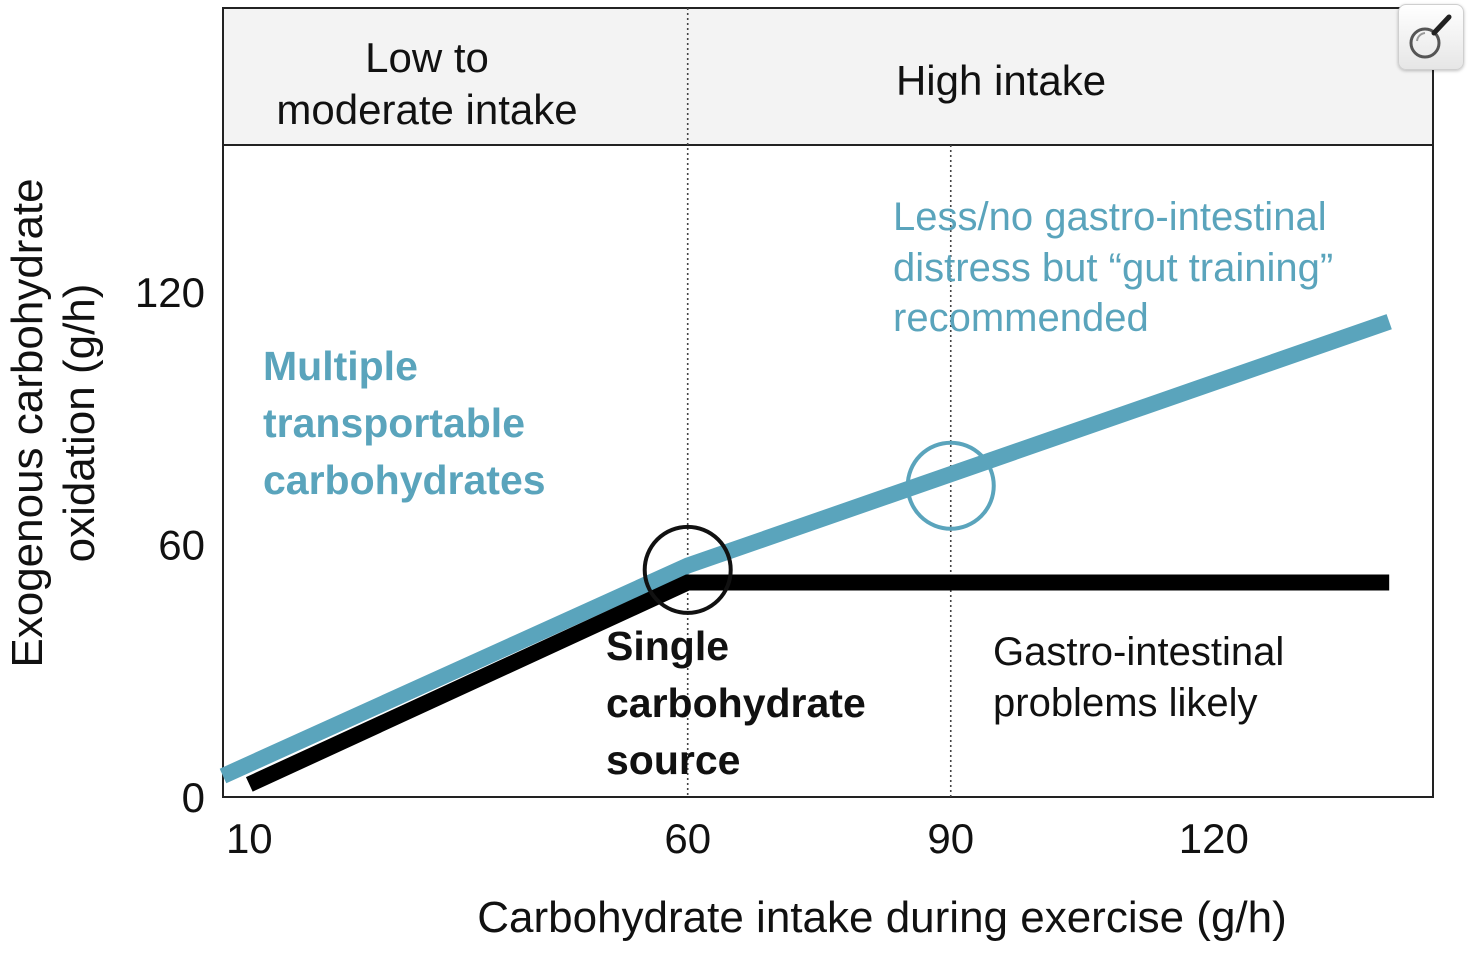 The image size is (1468, 956). What do you see at coordinates (249, 838) in the screenshot?
I see `x-tick-label-10: 10` at bounding box center [249, 838].